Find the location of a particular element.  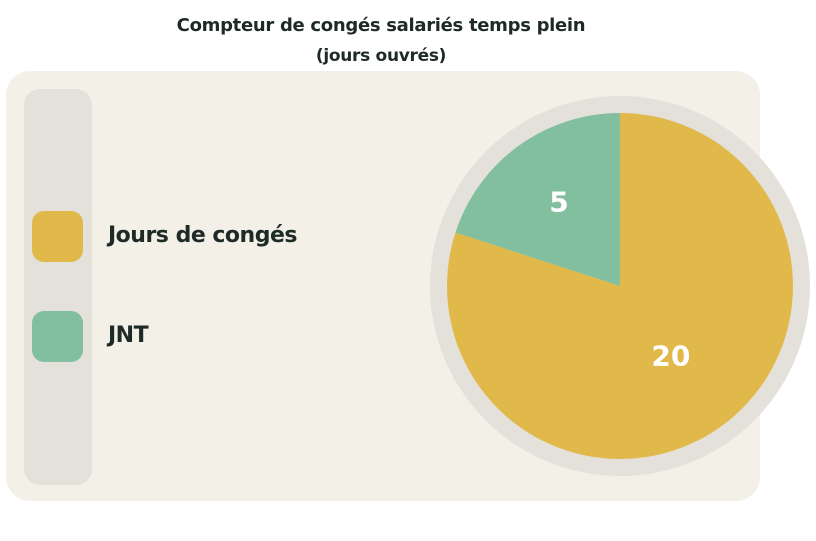

pie-data-label: 20 is located at coordinates (670, 355).